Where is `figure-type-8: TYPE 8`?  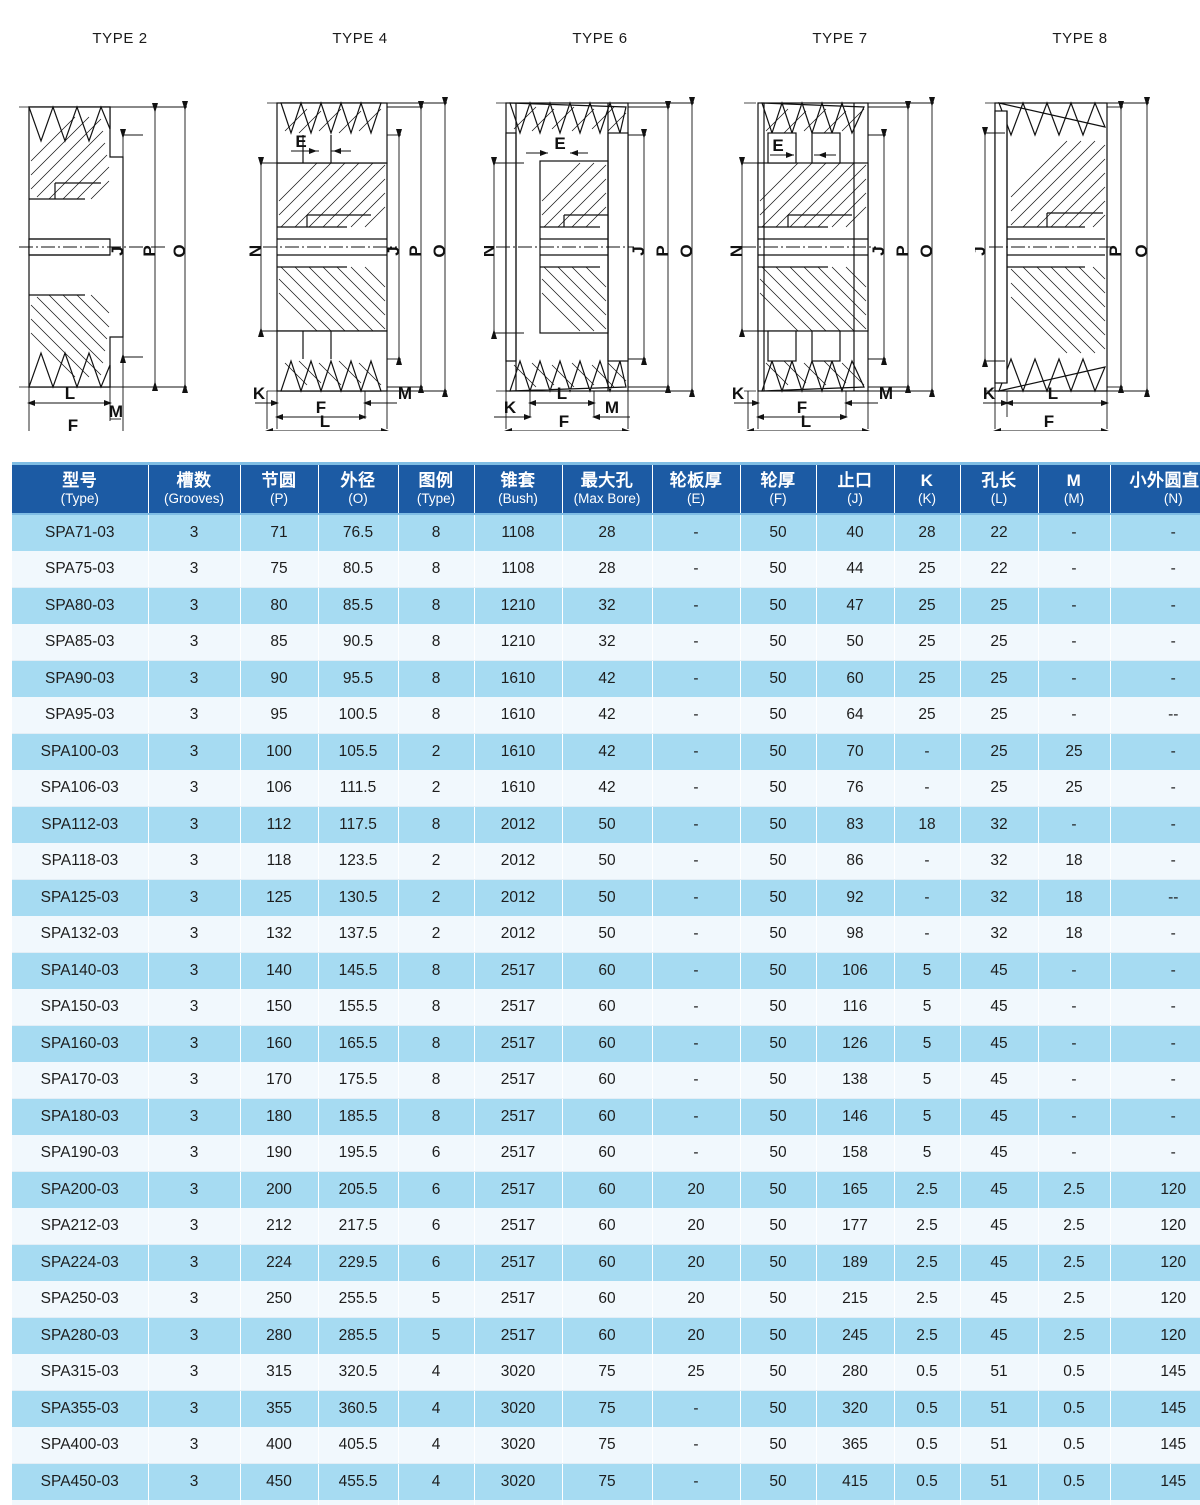
figure-type-8: TYPE 8 is located at coordinates (1080, 225).